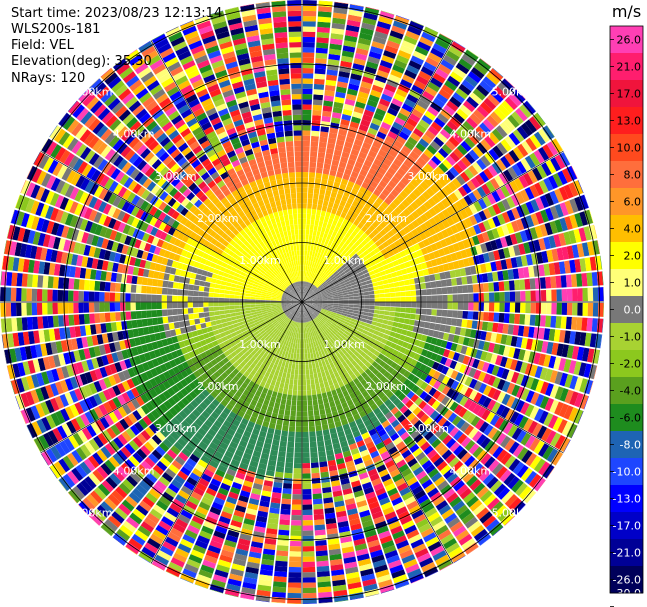 The height and width of the screenshot is (607, 647). I want to click on start-time-text: Start time: 2023/08/23 12:13:14, so click(117, 13).